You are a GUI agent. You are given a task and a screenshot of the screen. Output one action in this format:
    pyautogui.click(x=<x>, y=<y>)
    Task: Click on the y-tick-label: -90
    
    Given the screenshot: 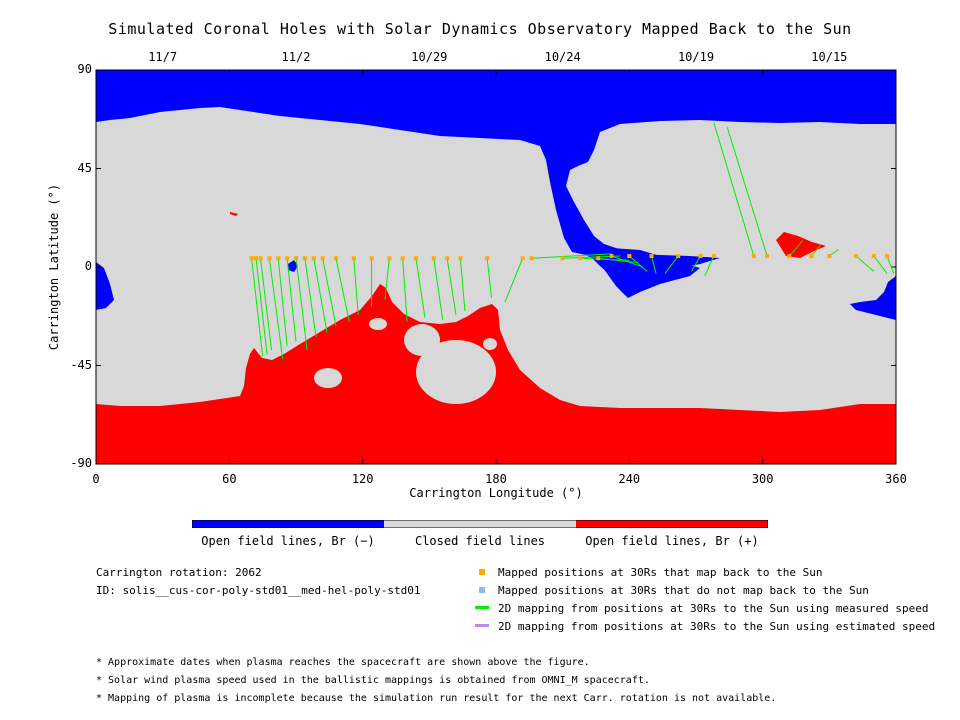 What is the action you would take?
    pyautogui.click(x=81, y=463)
    